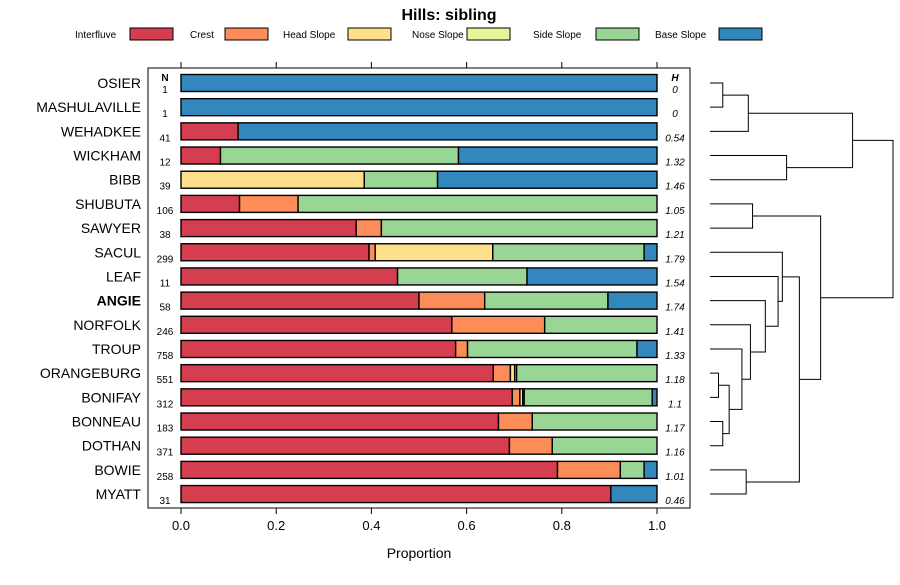 This screenshot has width=900, height=585. What do you see at coordinates (165, 404) in the screenshot?
I see `n-value: 312` at bounding box center [165, 404].